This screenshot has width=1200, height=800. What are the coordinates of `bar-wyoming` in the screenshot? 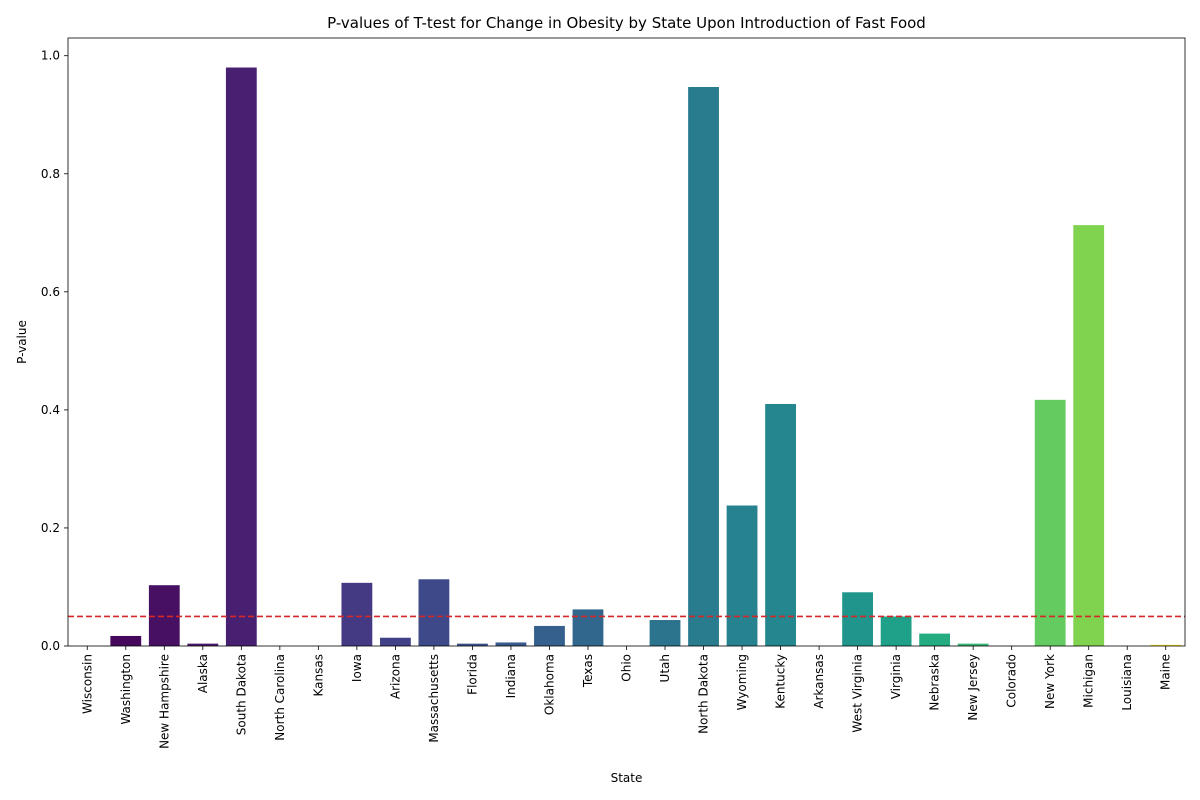 It's located at (742, 575).